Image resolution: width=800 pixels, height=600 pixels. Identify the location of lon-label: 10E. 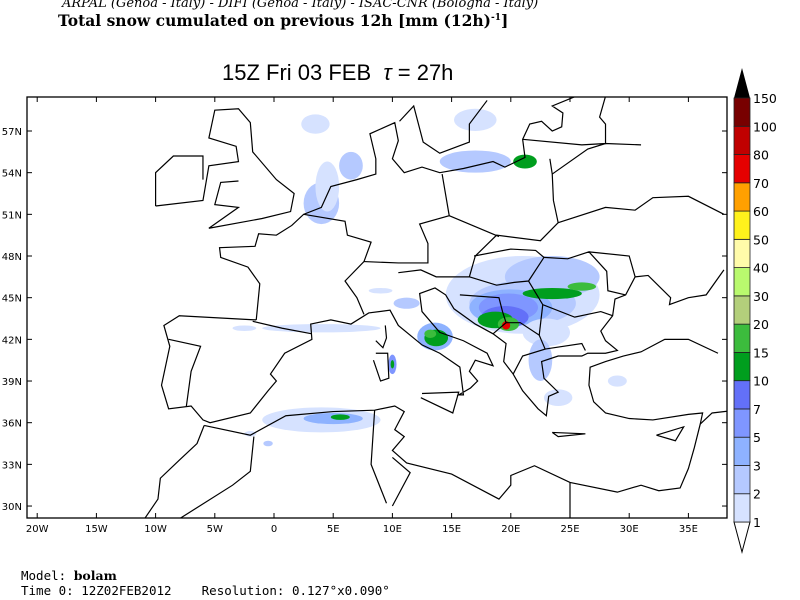
(392, 529).